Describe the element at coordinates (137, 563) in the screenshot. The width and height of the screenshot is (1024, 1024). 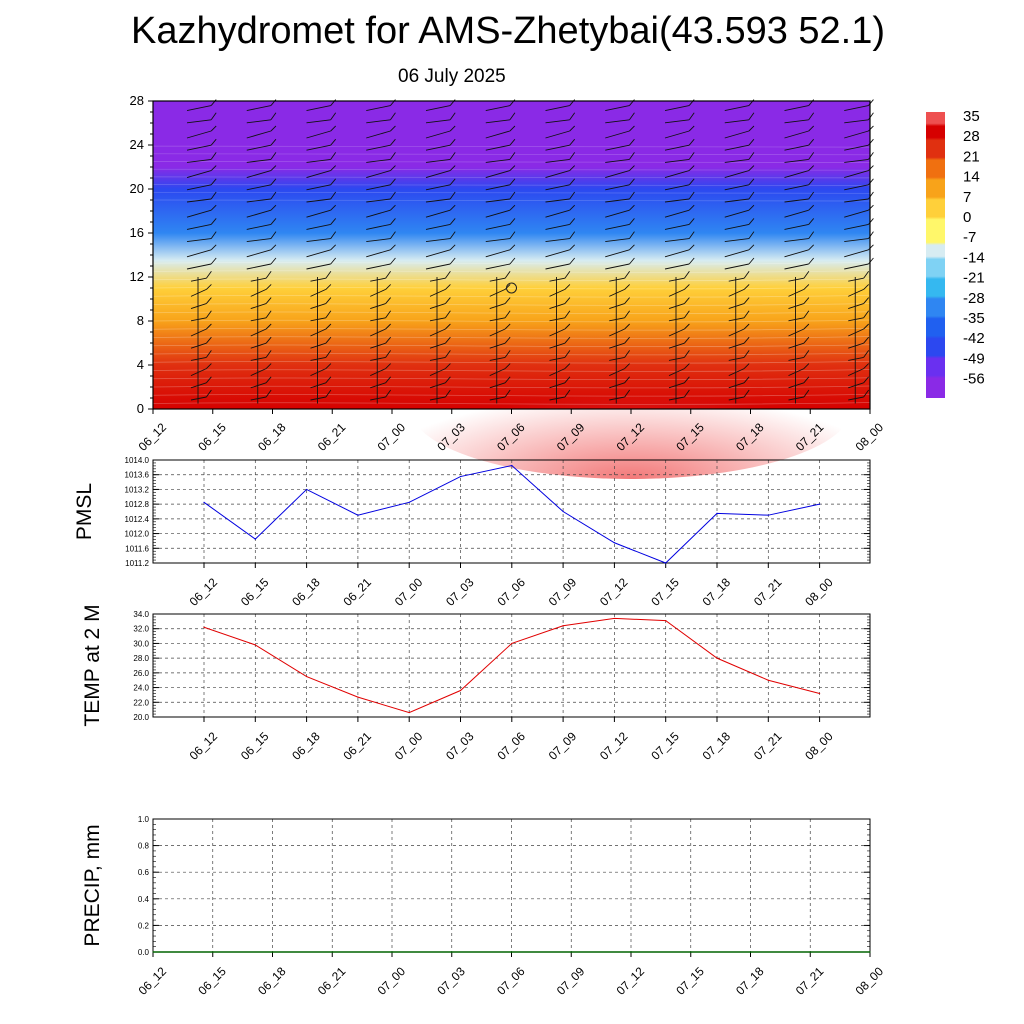
I see `y-tick-label: 1011.2` at that location.